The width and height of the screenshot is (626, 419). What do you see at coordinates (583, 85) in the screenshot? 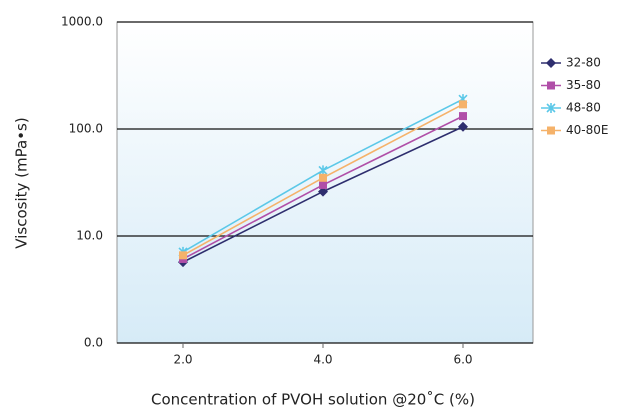
I see `legend-label: 35-80` at bounding box center [583, 85].